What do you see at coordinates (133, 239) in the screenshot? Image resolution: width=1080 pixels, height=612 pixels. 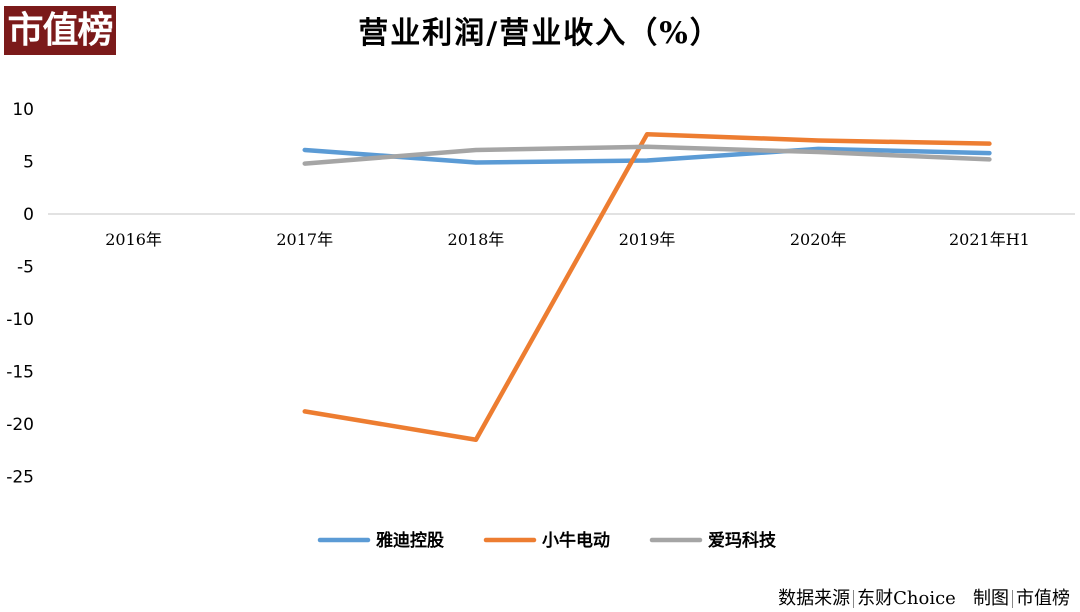 I see `x-tick-label: 2016年` at bounding box center [133, 239].